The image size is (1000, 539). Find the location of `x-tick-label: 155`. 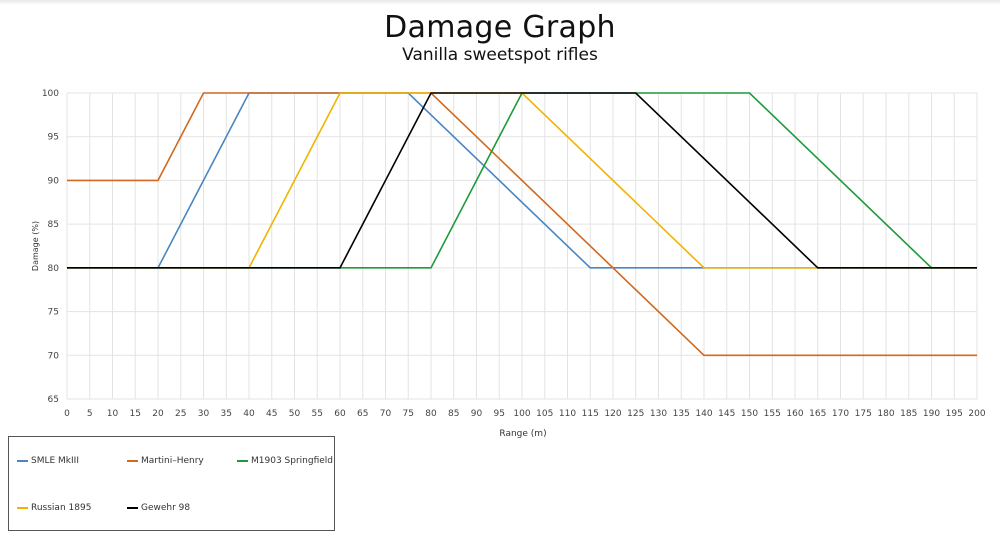

x-tick-label: 155 is located at coordinates (772, 414).